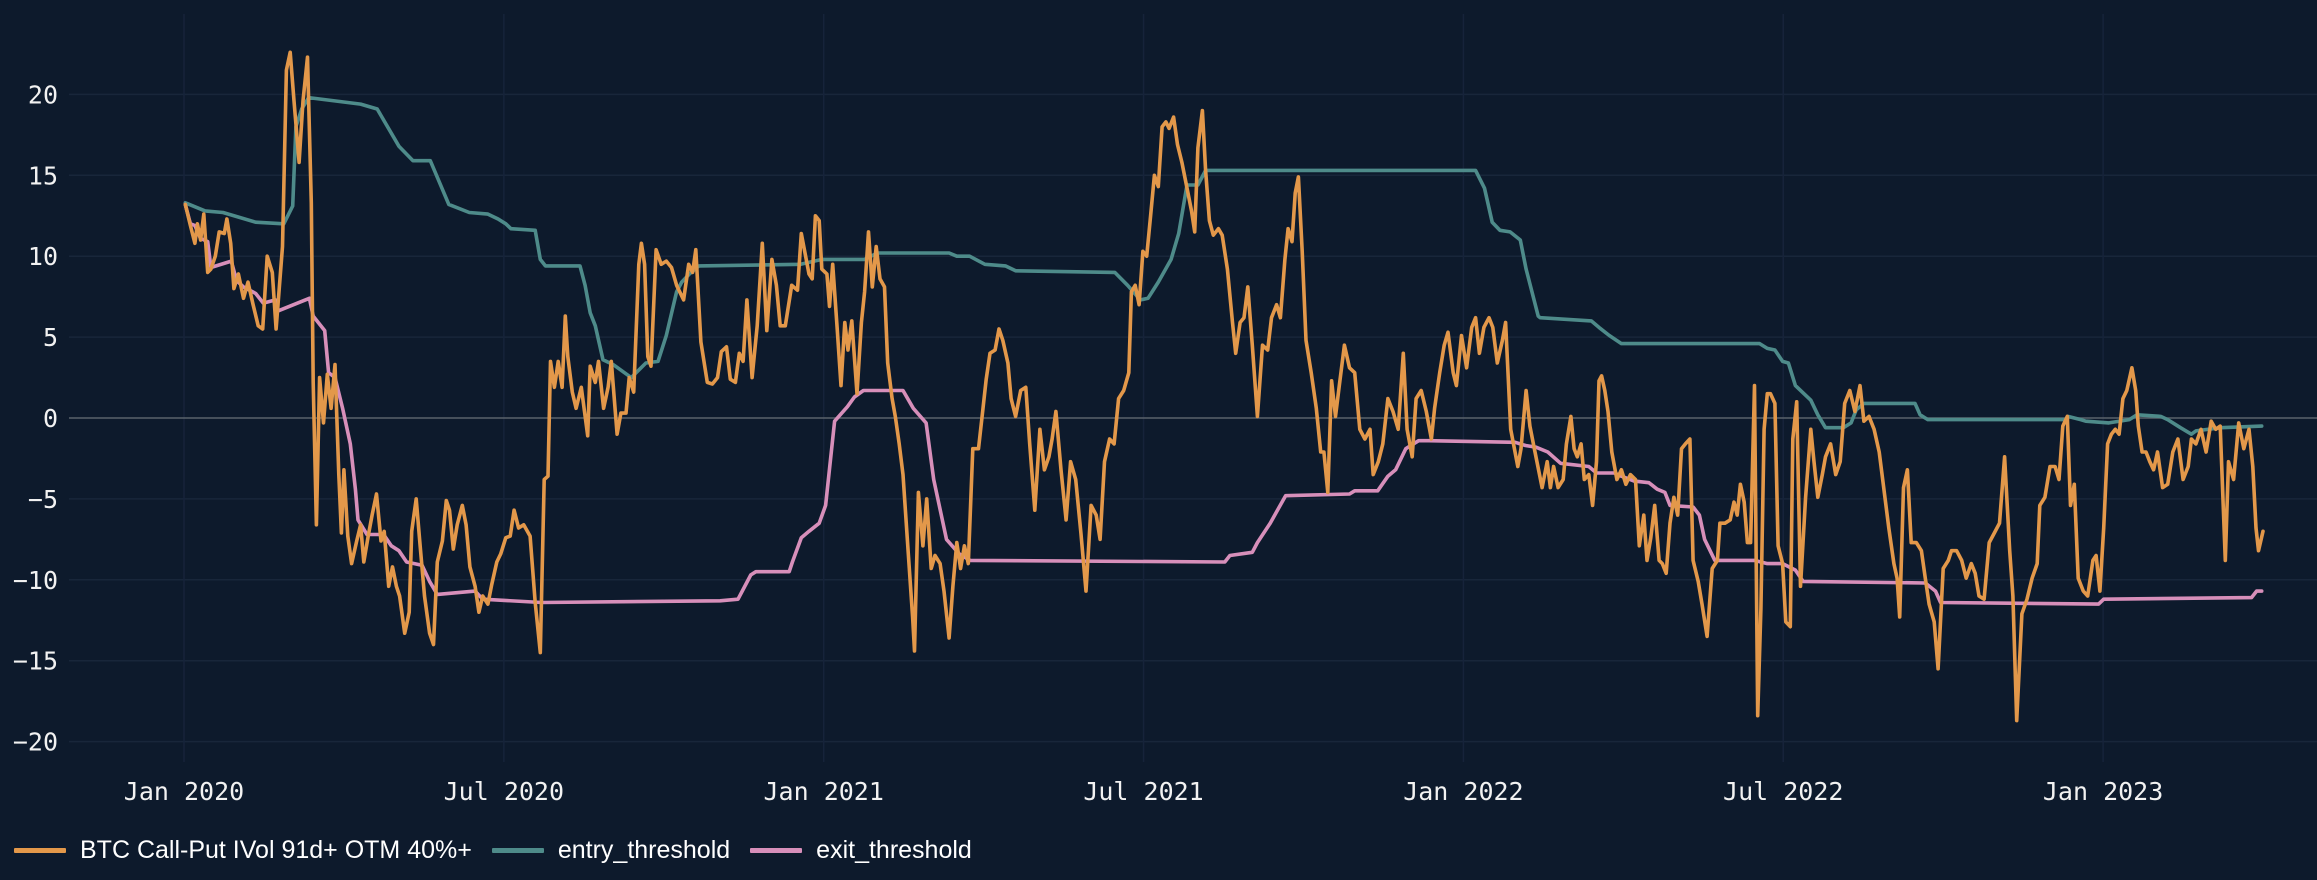 Image resolution: width=2317 pixels, height=880 pixels. What do you see at coordinates (43, 256) in the screenshot?
I see `y-tick-label: 10` at bounding box center [43, 256].